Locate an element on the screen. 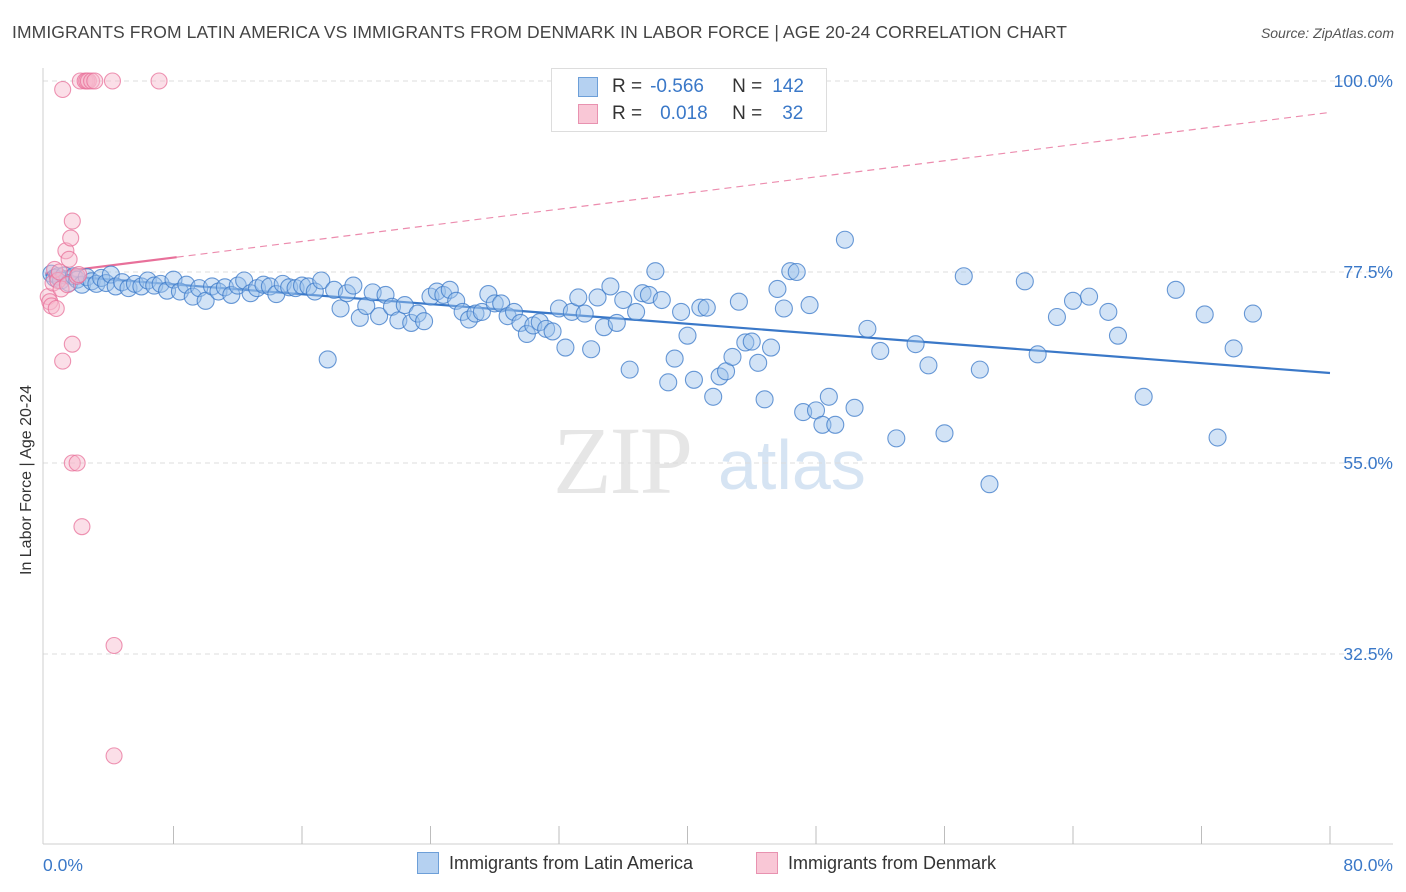 Image resolution: width=1406 pixels, height=892 pixels. watermark-atlas: atlas is located at coordinates (792, 465).